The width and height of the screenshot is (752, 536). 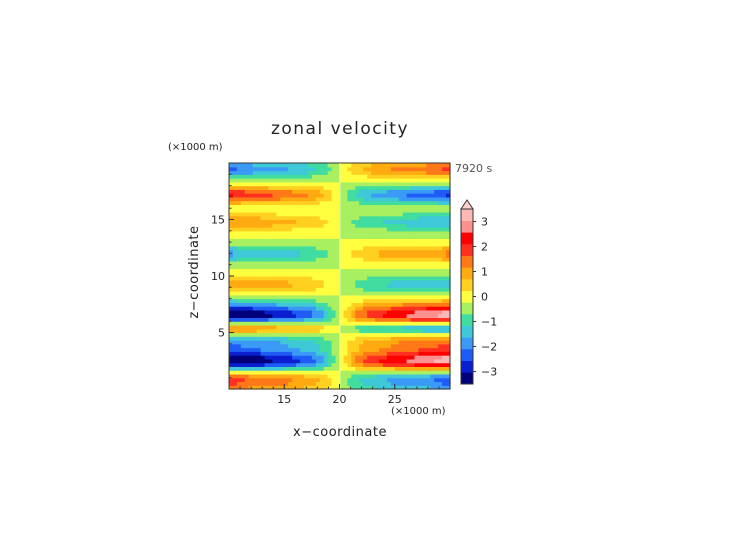 What do you see at coordinates (467, 238) in the screenshot?
I see `colorbar-segment` at bounding box center [467, 238].